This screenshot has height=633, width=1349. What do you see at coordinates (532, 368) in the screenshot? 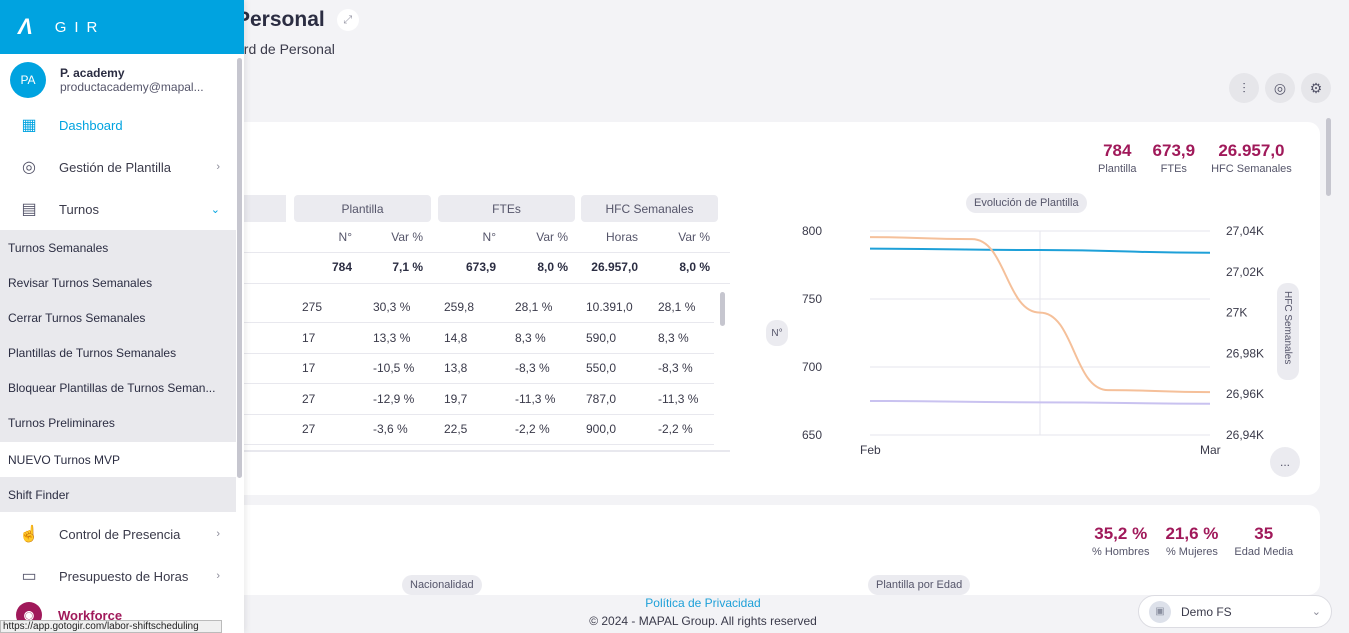
I see `table-cell: -8,3 %` at bounding box center [532, 368].